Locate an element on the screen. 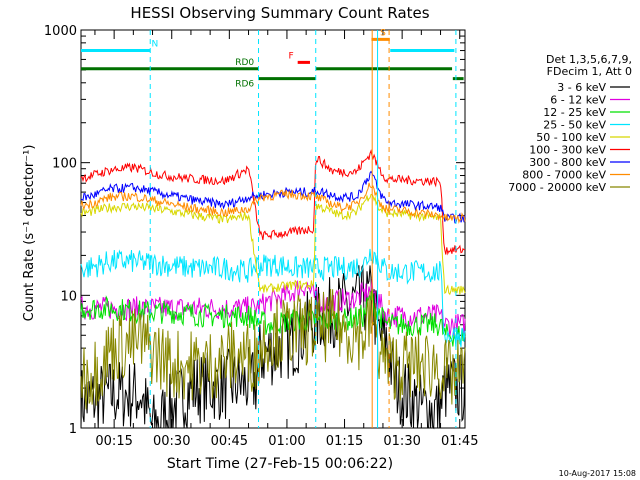 Image resolution: width=640 pixels, height=480 pixels. legend-entry-label: 6 - 12 keV is located at coordinates (578, 100).